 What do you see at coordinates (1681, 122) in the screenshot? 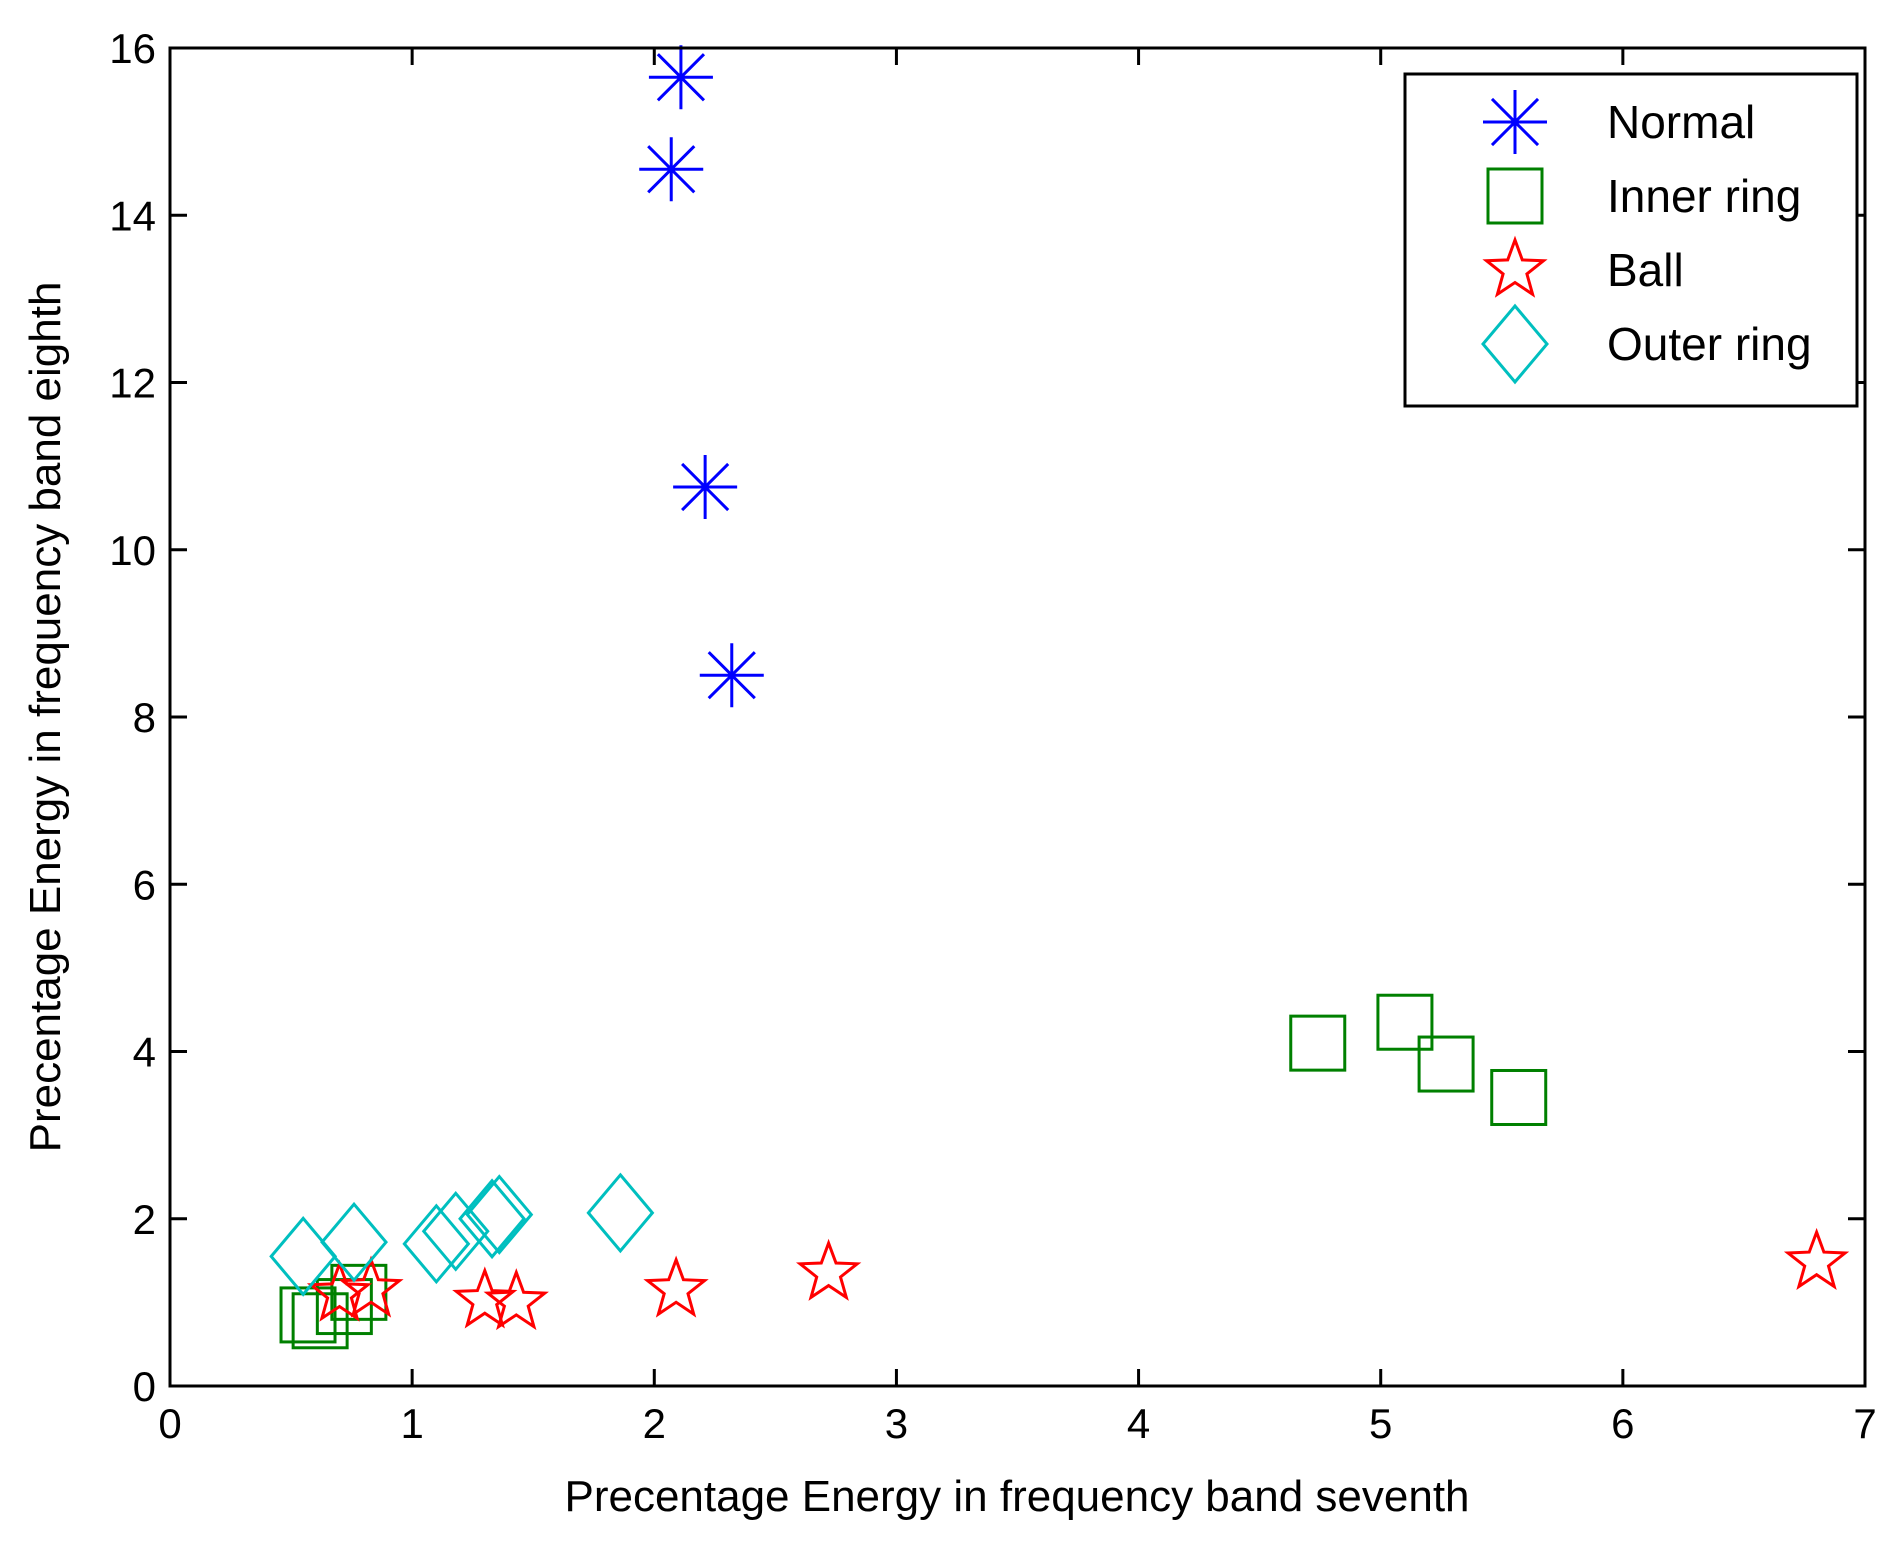
I see `legend-label-normal: Normal` at bounding box center [1681, 122].